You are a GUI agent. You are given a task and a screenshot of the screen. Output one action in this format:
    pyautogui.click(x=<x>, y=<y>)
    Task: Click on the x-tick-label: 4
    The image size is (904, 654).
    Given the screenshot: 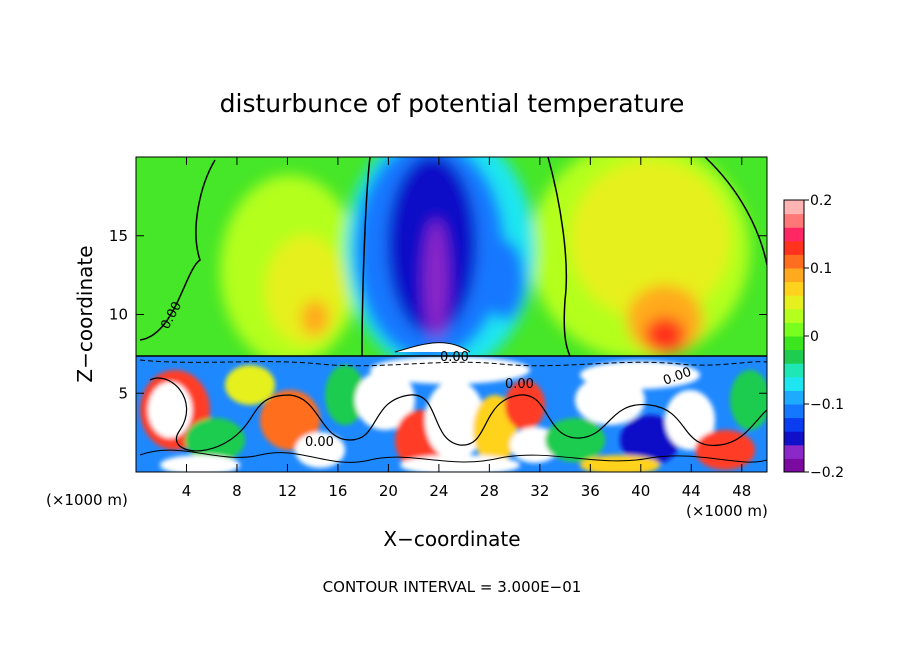 What is the action you would take?
    pyautogui.click(x=187, y=491)
    